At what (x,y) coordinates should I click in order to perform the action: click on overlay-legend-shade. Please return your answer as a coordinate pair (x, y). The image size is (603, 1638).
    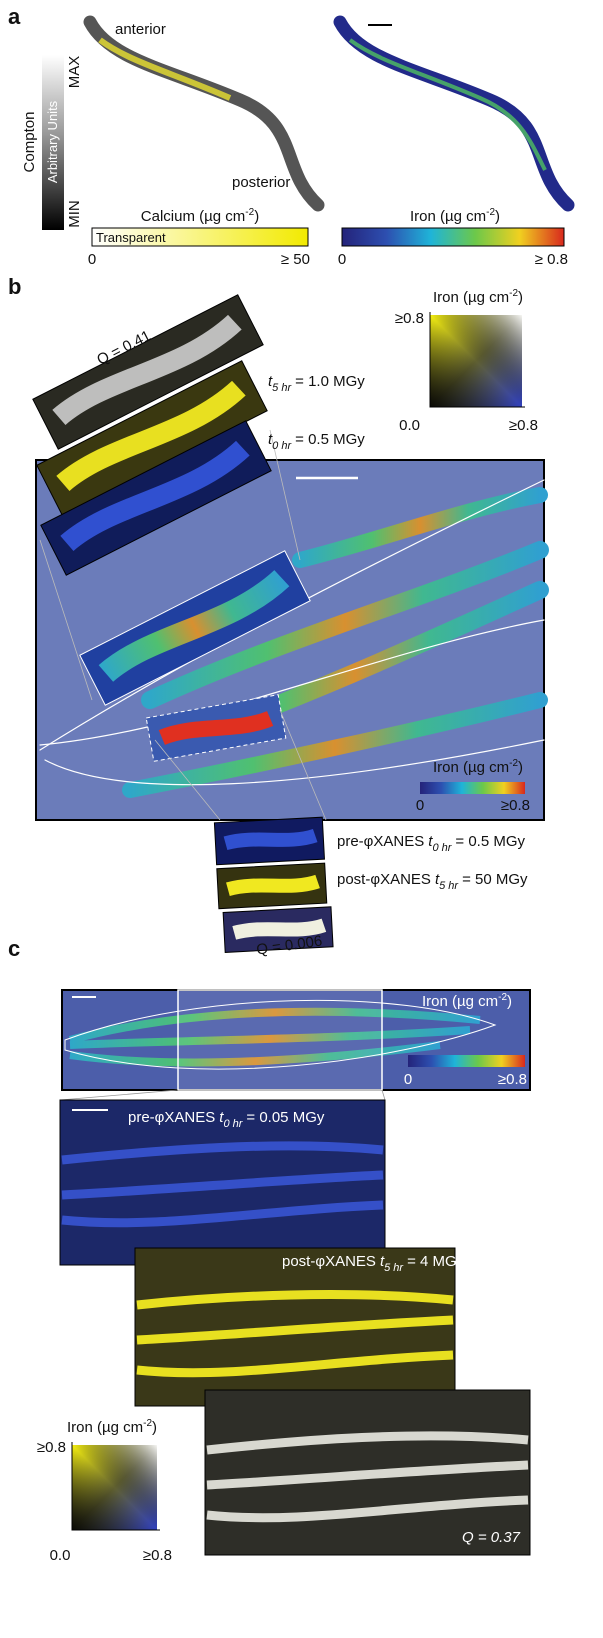
    Looking at the image, I should click on (114, 1487).